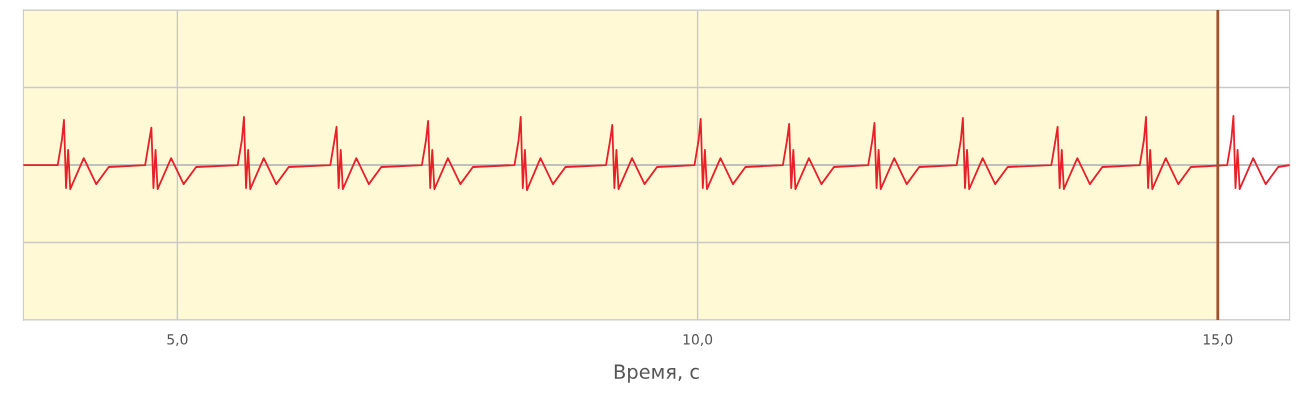 The height and width of the screenshot is (403, 1300). Describe the element at coordinates (698, 340) in the screenshot. I see `x-tick-label: 10,0` at that location.